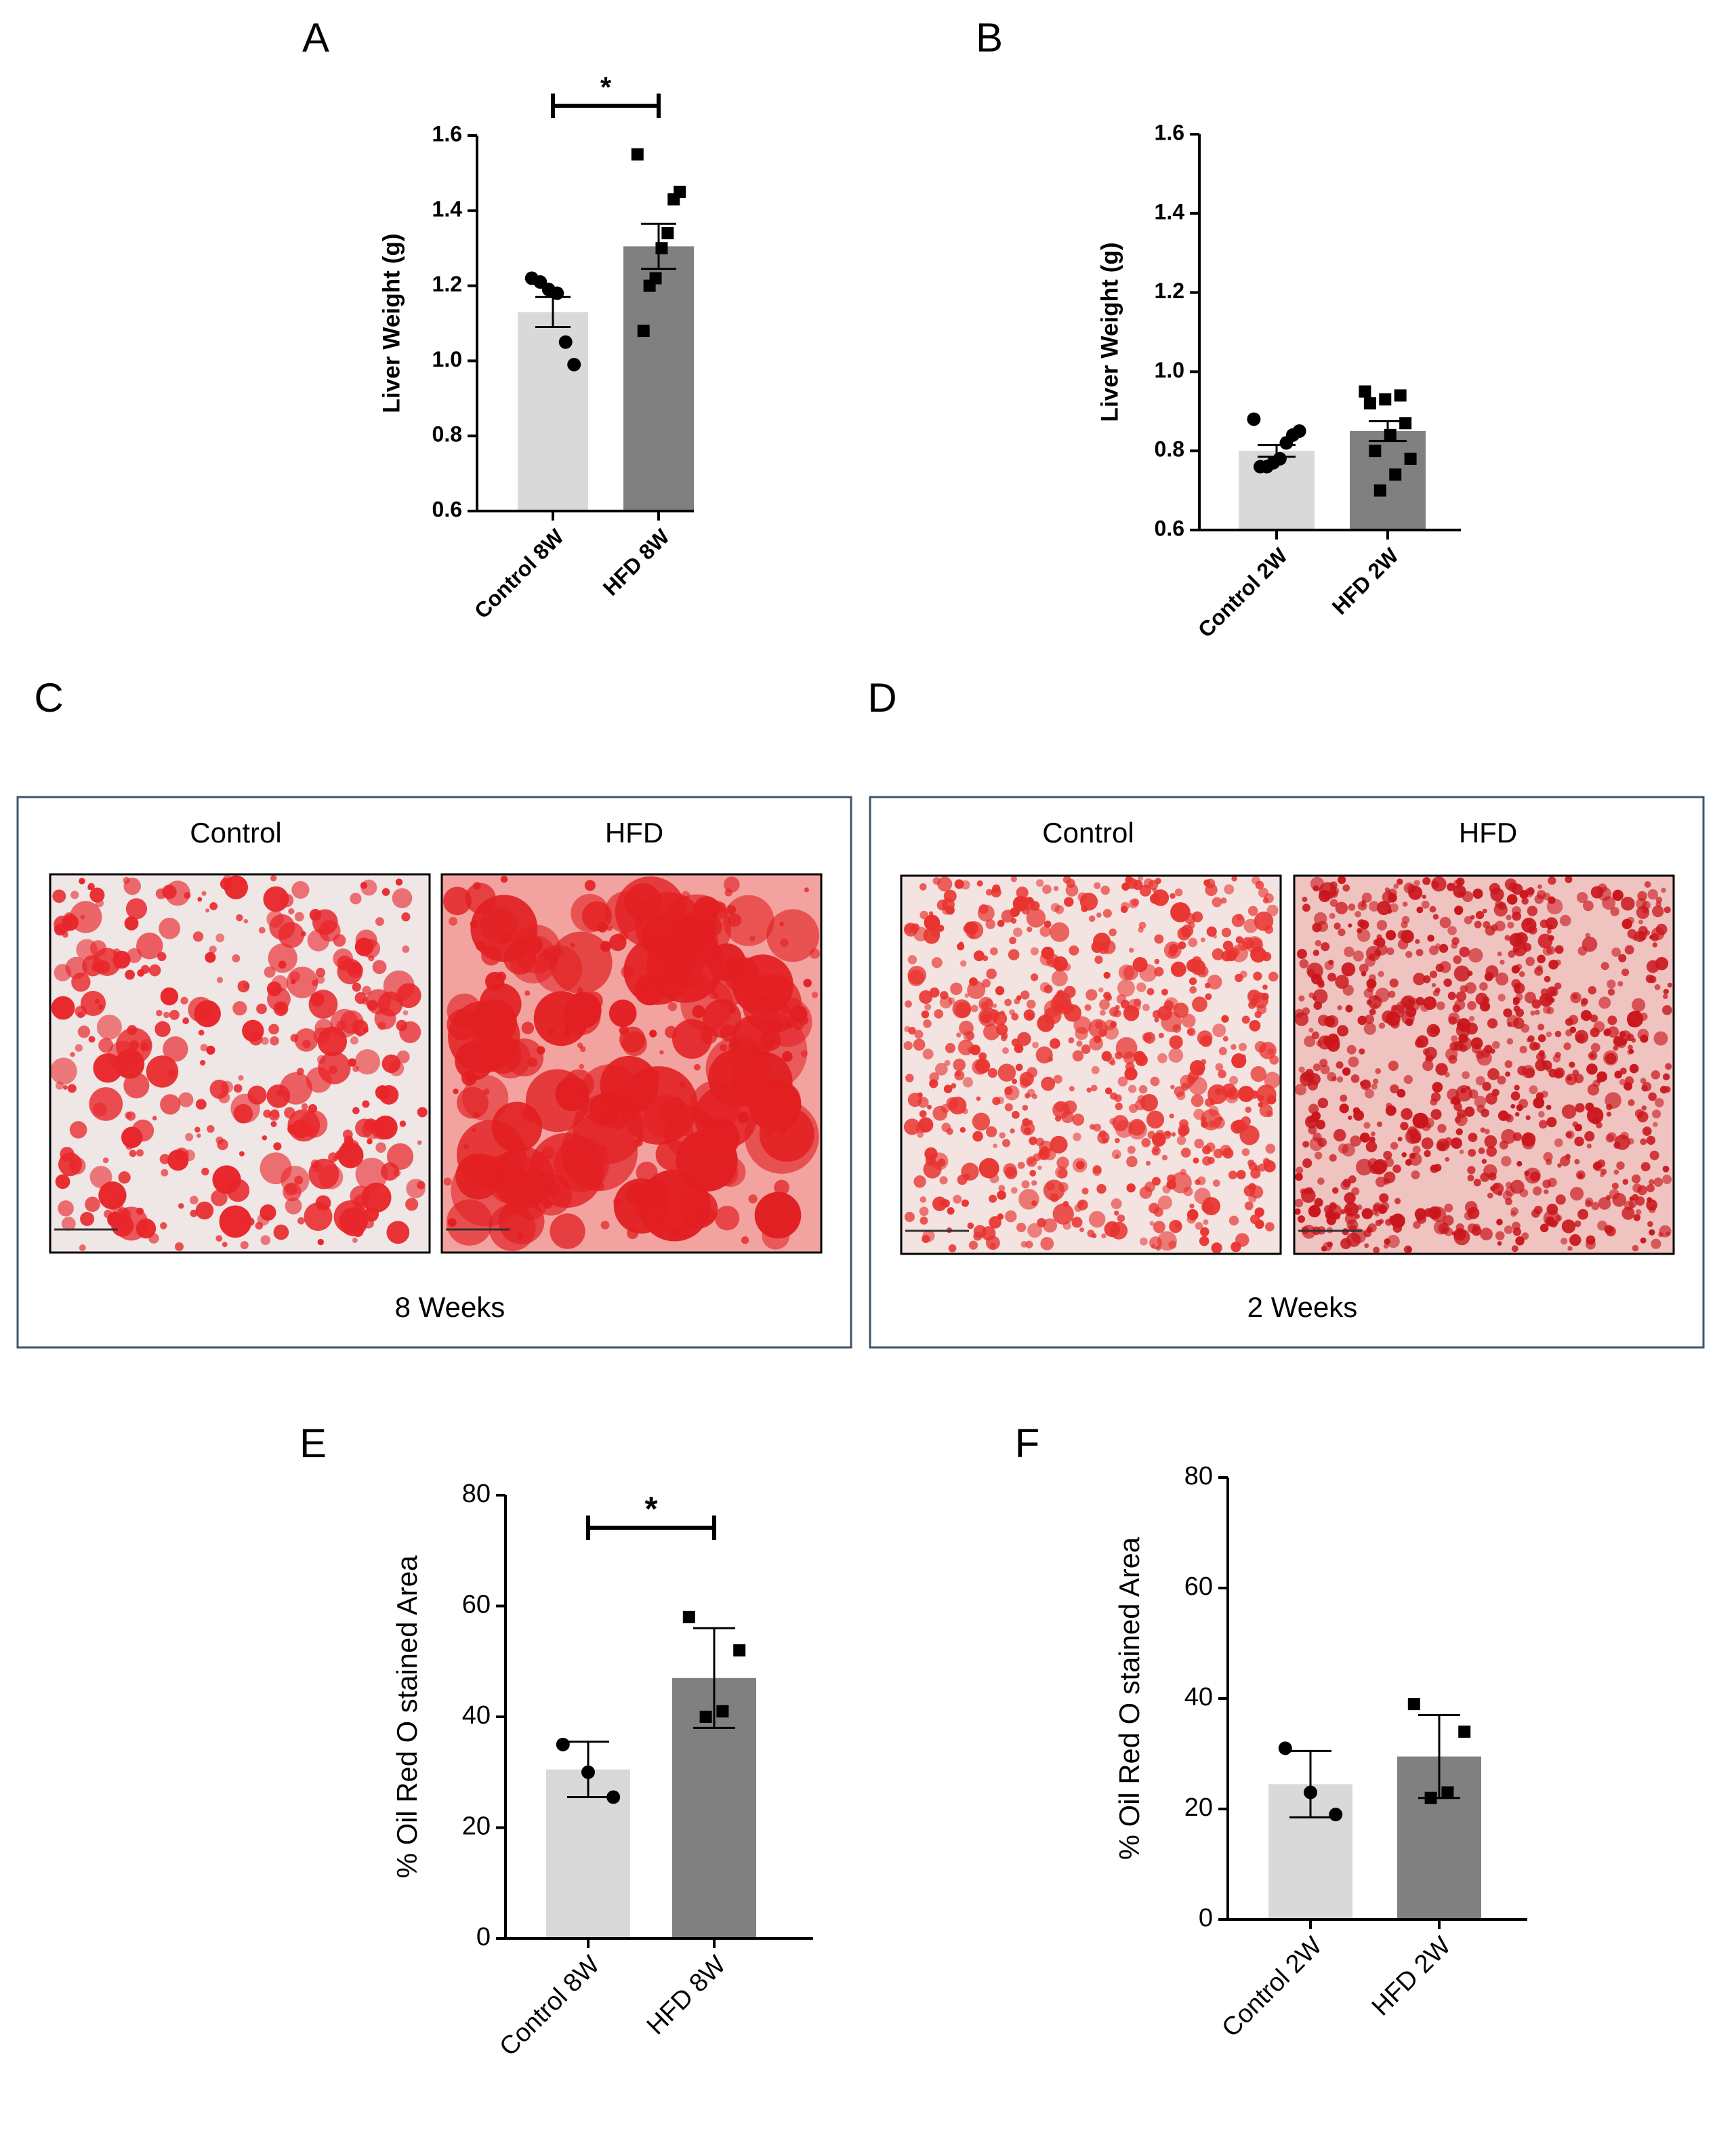 This screenshot has width=1736, height=2135. Describe the element at coordinates (476, 1494) in the screenshot. I see `y-tick-label: 80` at that location.